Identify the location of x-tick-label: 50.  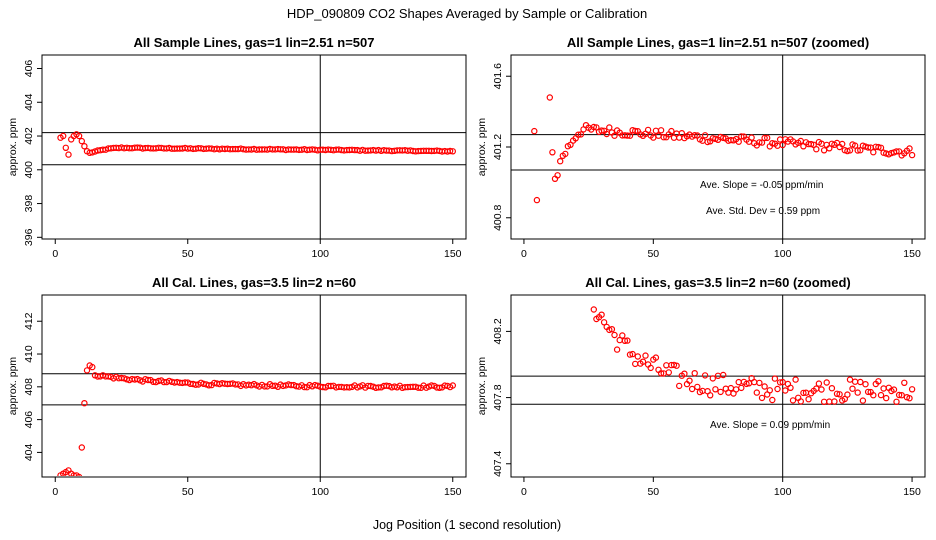
(188, 254).